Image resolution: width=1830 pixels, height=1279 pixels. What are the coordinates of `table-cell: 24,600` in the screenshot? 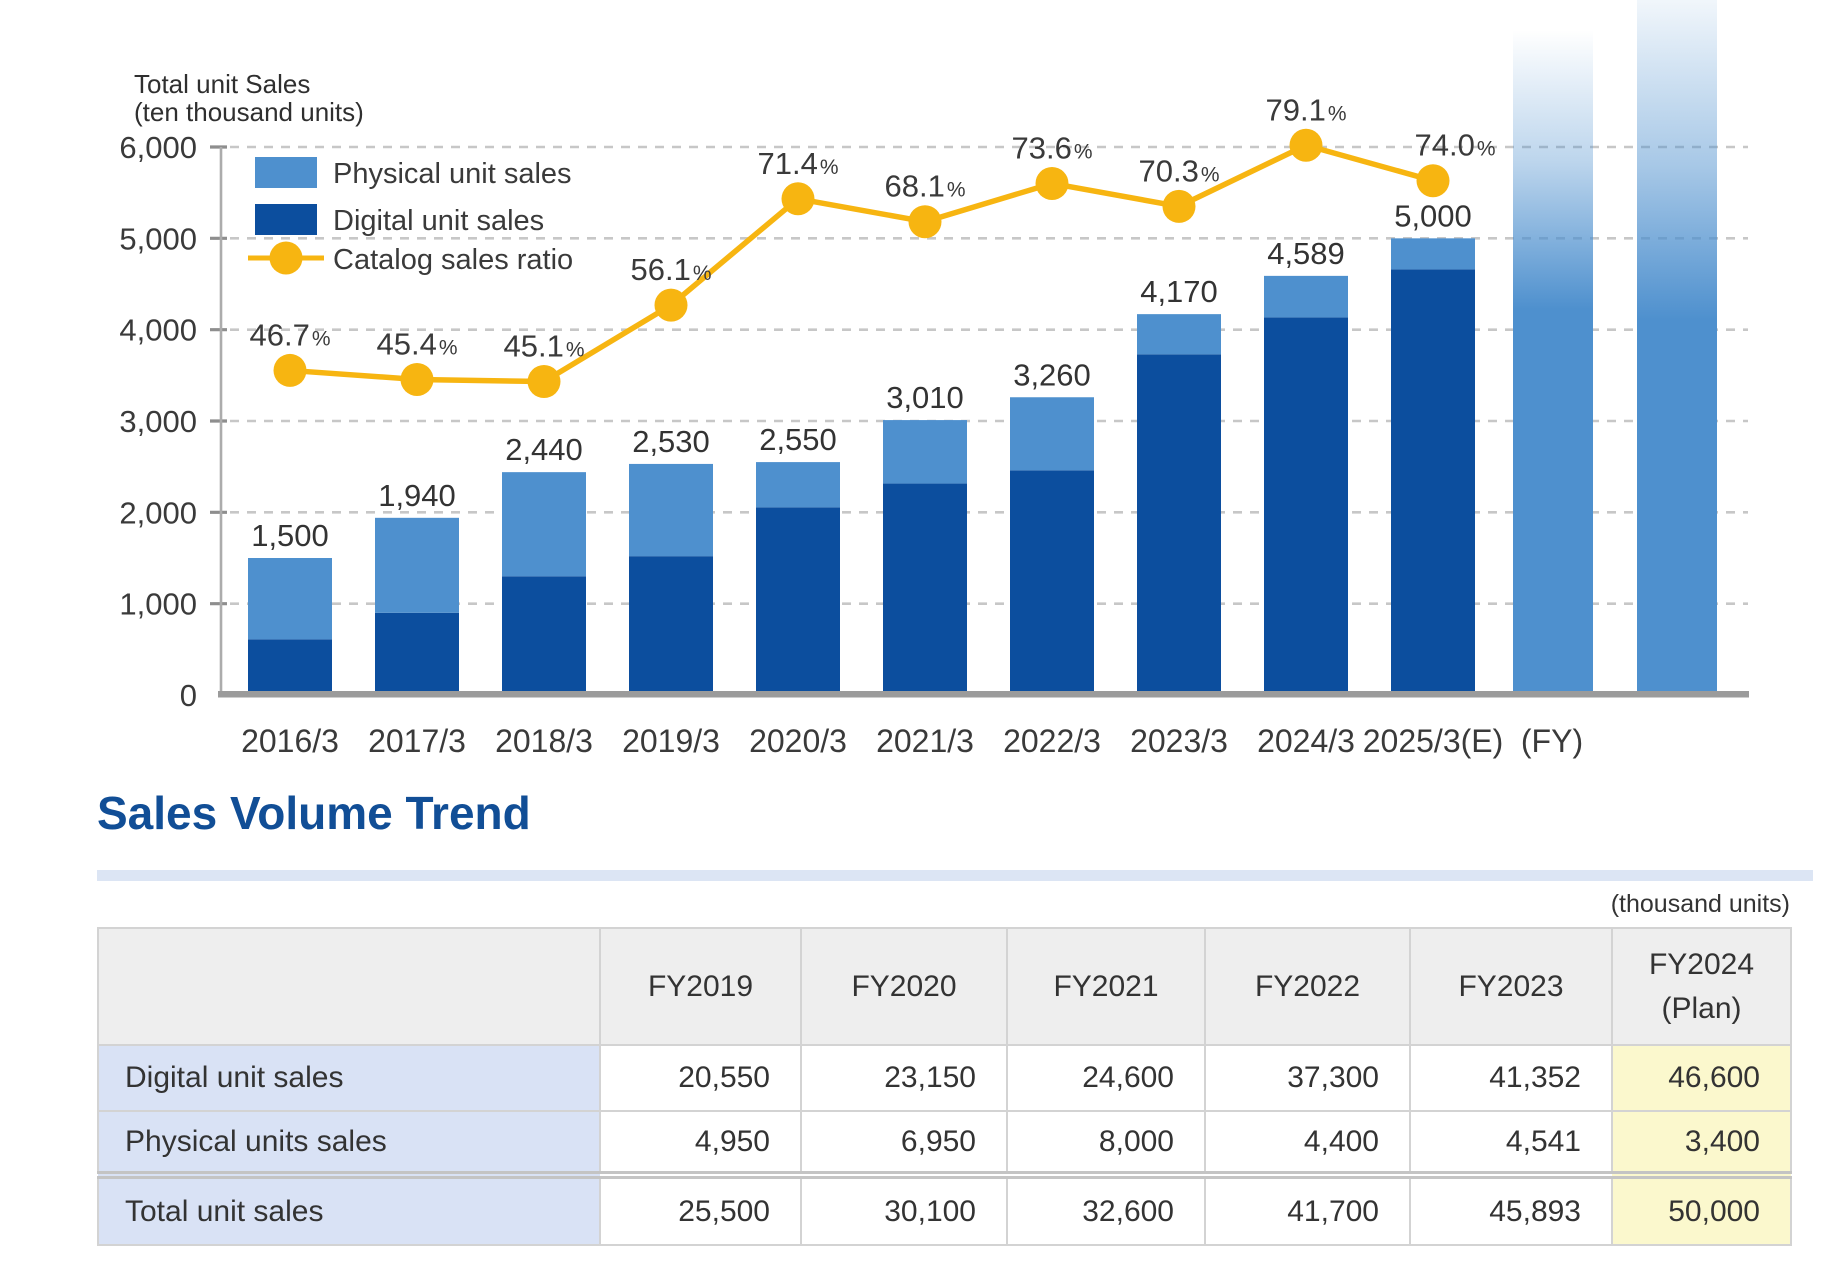 It's located at (1106, 1078).